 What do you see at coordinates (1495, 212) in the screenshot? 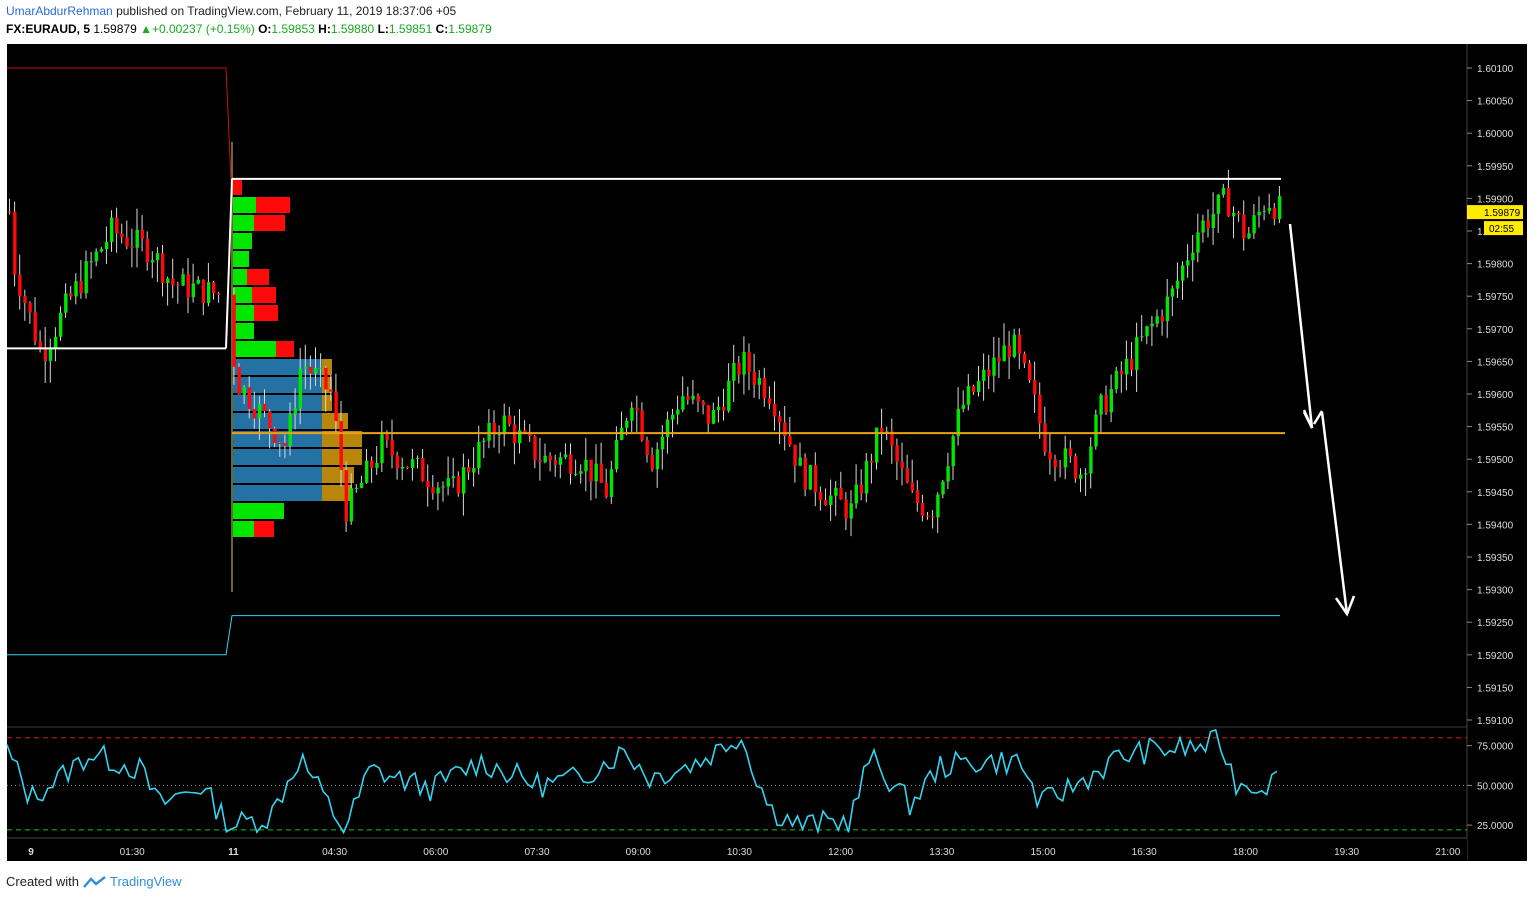
I see `current-price-tag` at bounding box center [1495, 212].